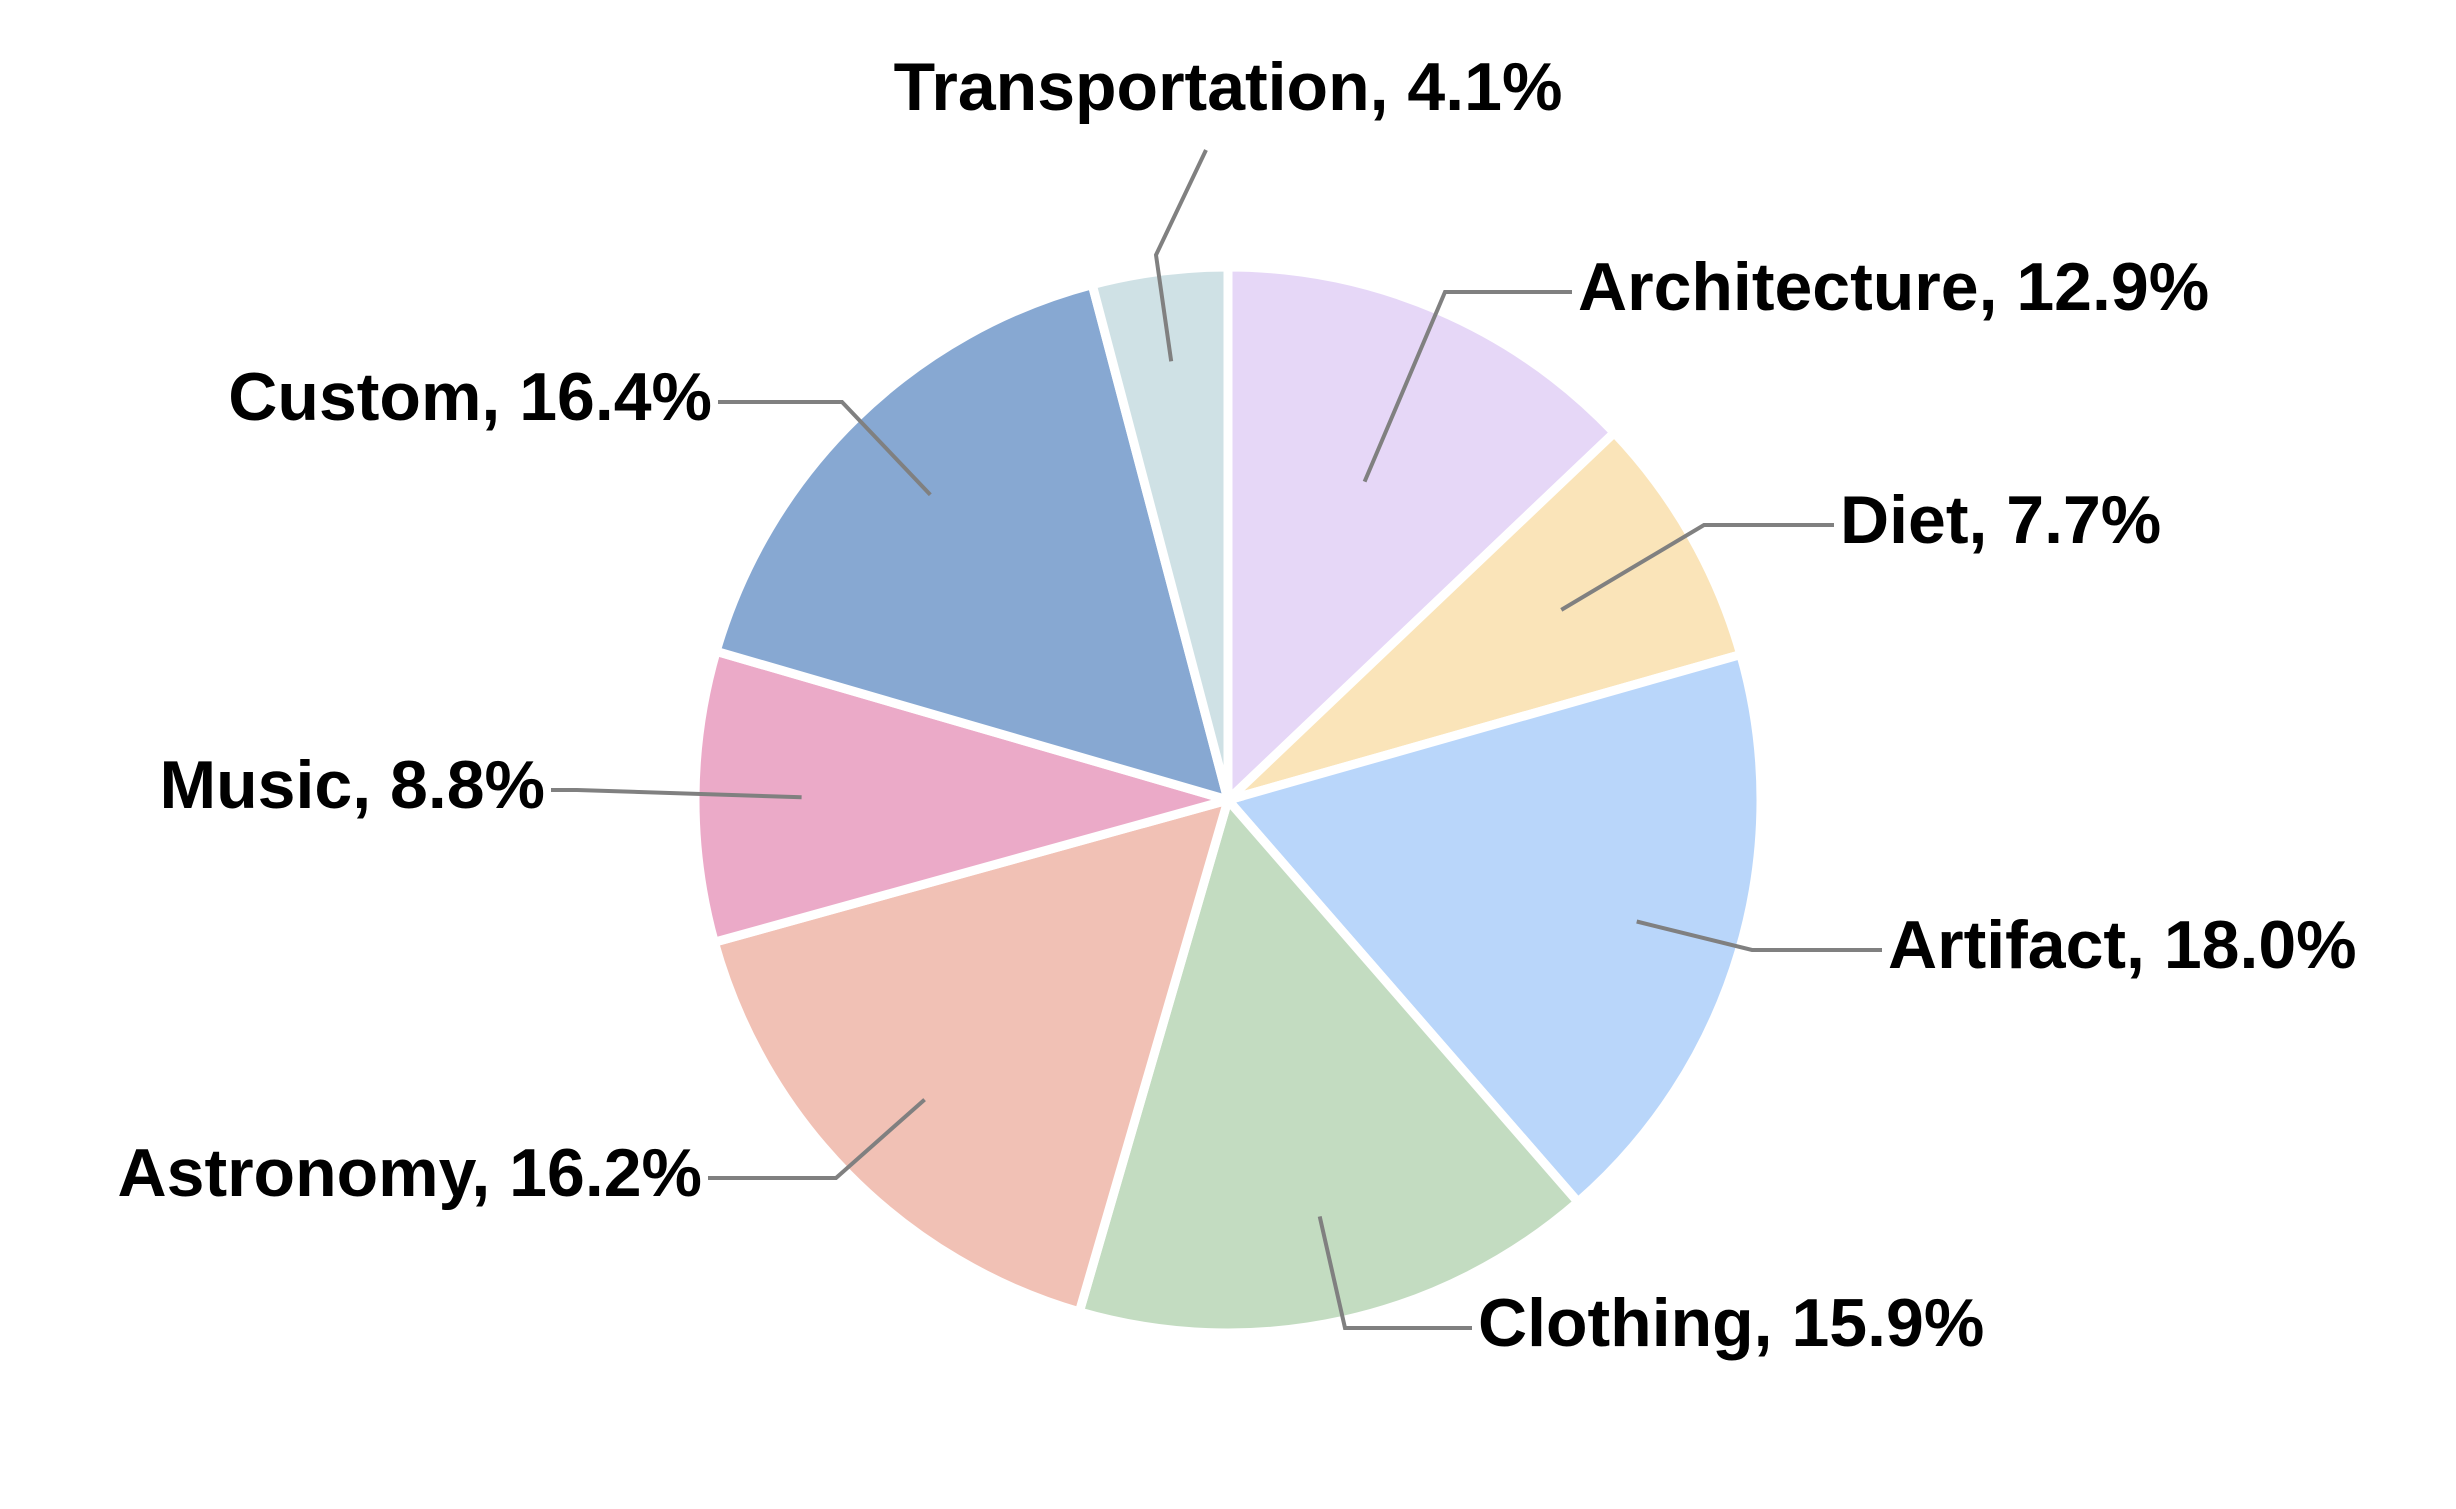 This screenshot has height=1509, width=2456. Describe the element at coordinates (676, 794) in the screenshot. I see `leader-music` at that location.